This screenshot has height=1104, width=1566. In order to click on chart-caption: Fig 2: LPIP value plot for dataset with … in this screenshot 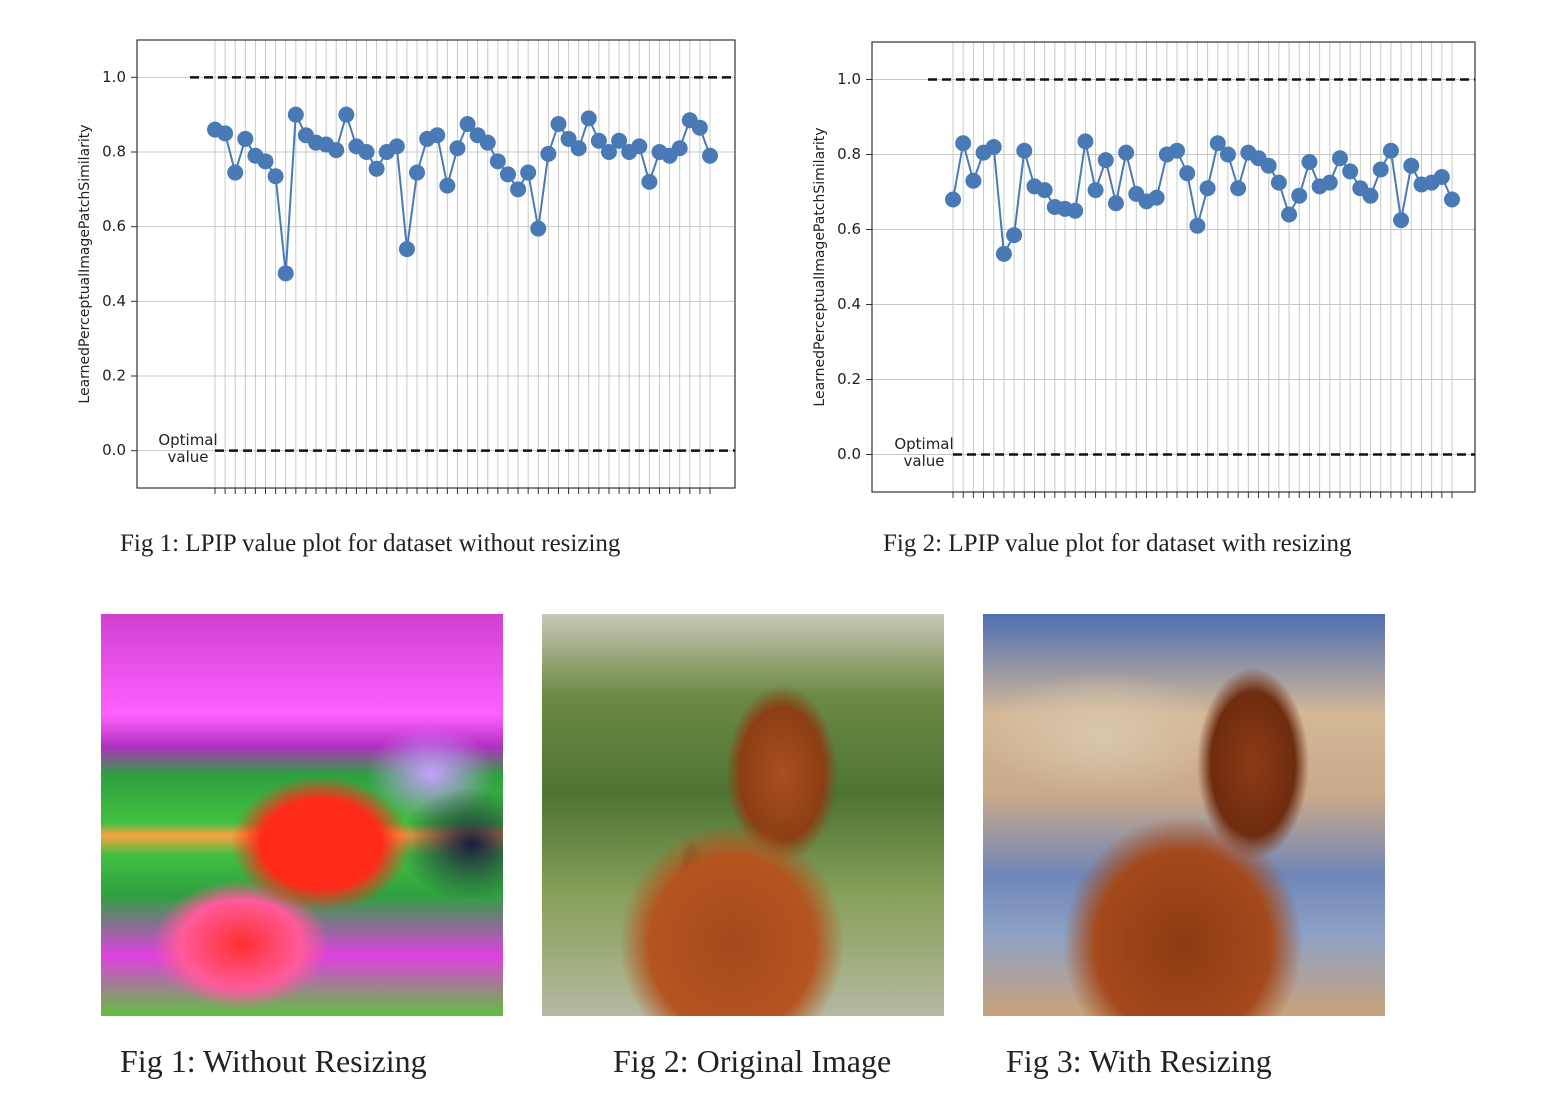, I will do `click(1117, 543)`.